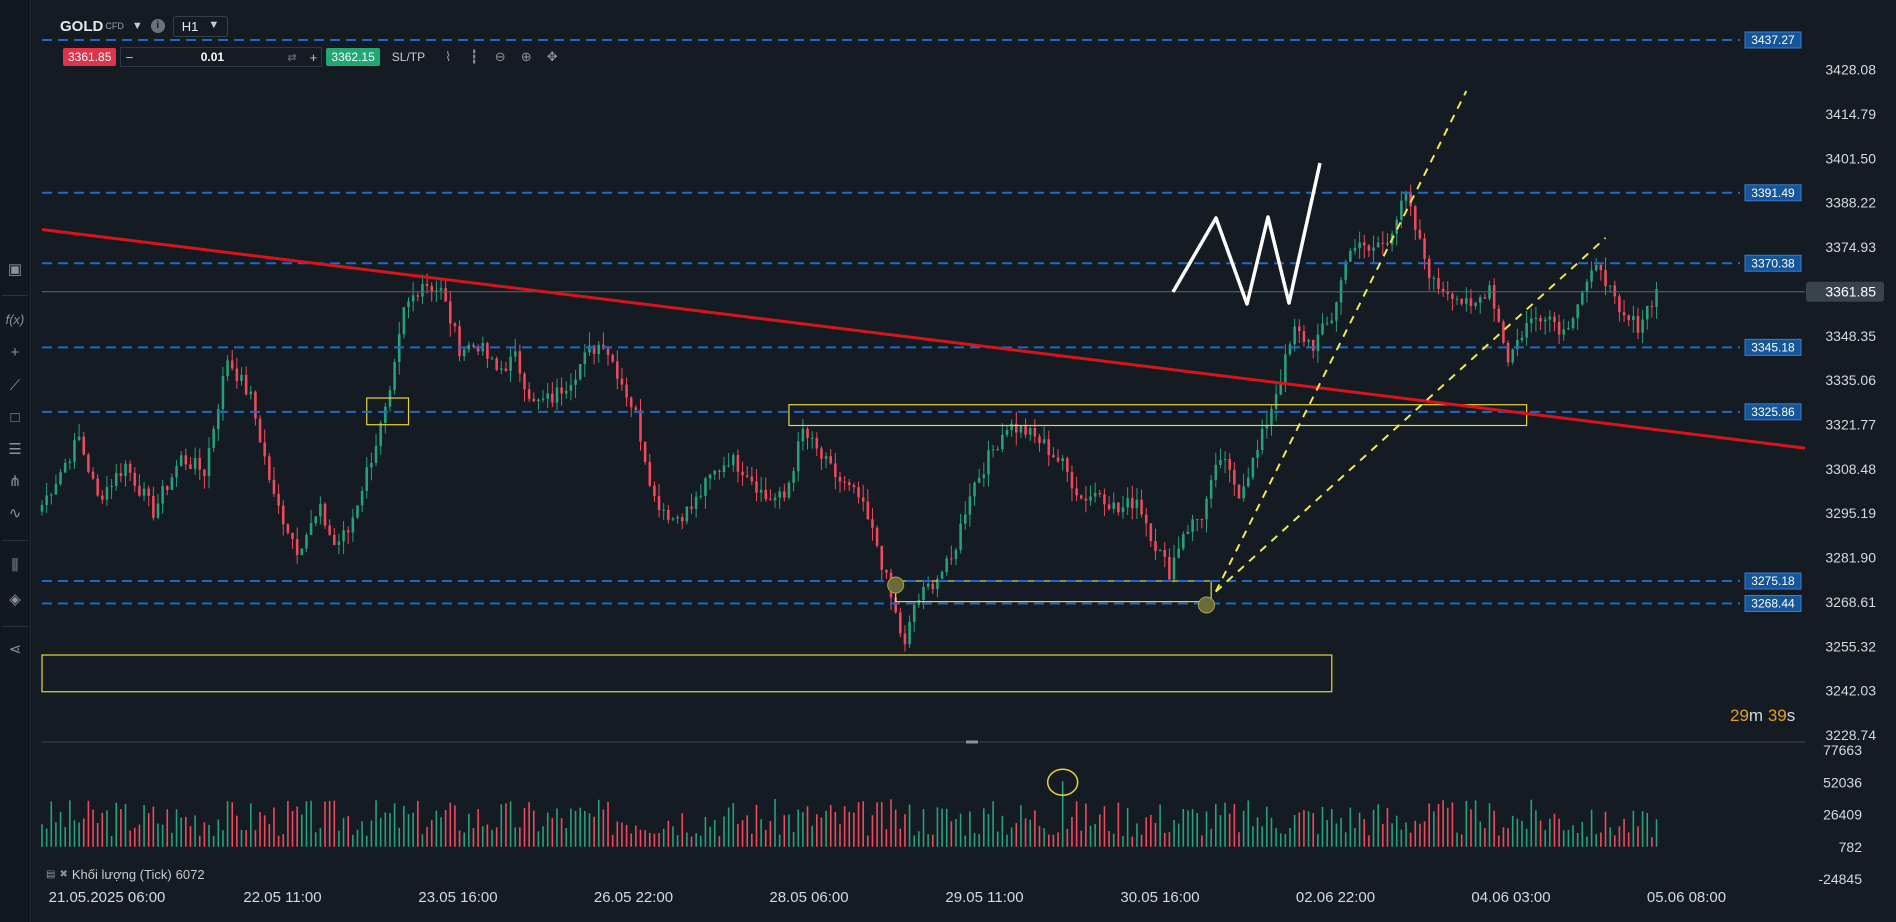 The width and height of the screenshot is (1896, 922). I want to click on level-tag, so click(1773, 263).